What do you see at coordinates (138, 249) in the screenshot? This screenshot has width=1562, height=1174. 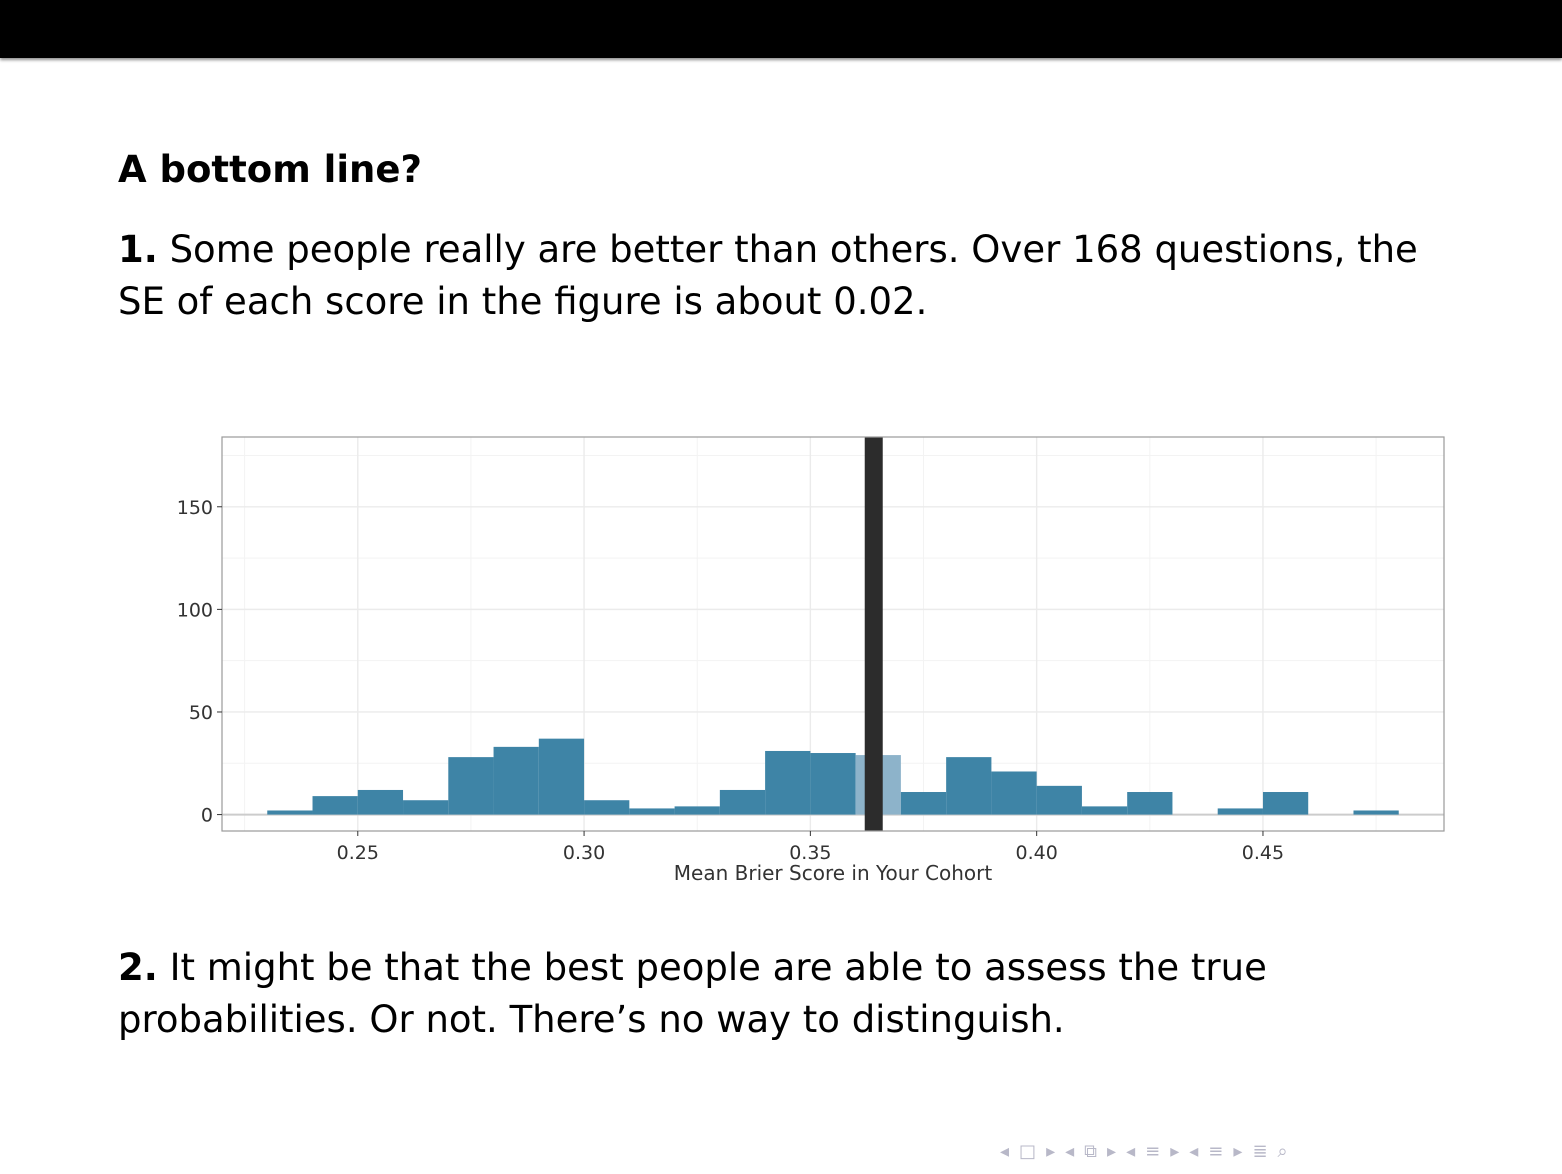 I see `point-1-number: 1.` at bounding box center [138, 249].